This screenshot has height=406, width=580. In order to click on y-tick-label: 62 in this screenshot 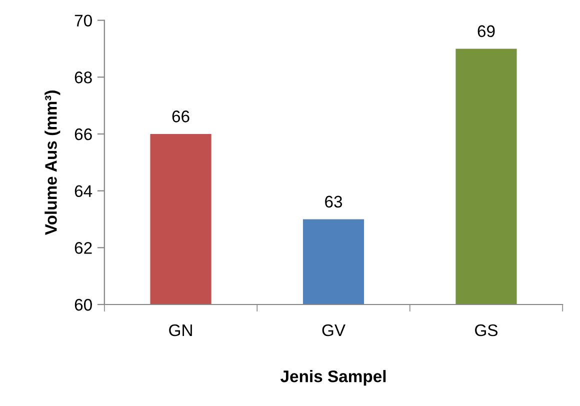, I will do `click(83, 248)`.